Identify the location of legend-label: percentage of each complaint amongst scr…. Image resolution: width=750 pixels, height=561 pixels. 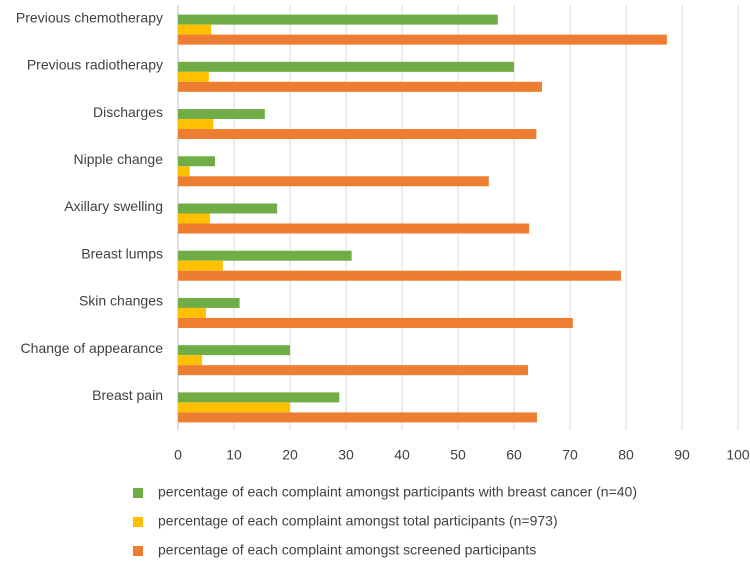
(347, 550).